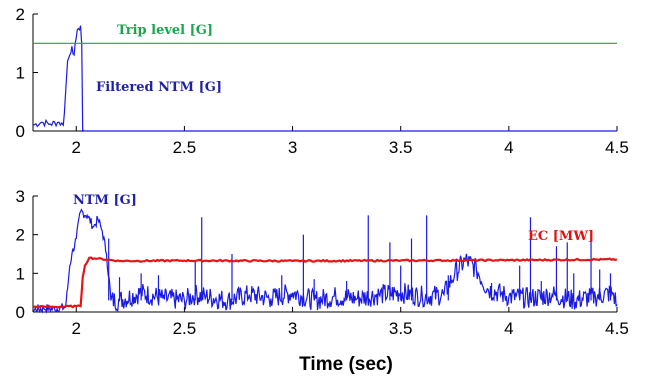 This screenshot has height=379, width=646. What do you see at coordinates (20, 196) in the screenshot?
I see `bottom-ytick-label: 3` at bounding box center [20, 196].